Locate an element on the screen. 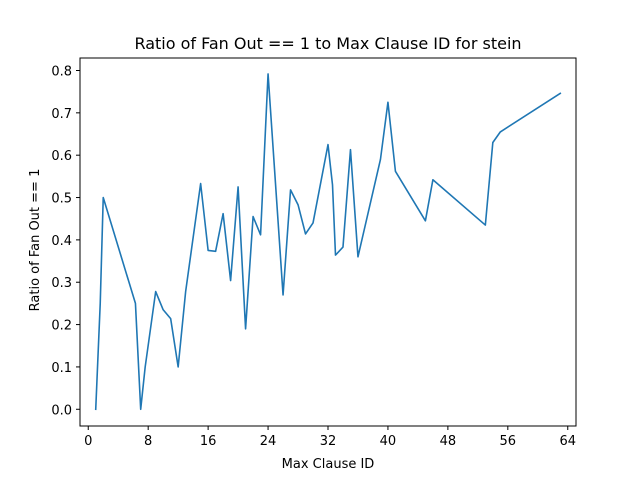 This screenshot has height=480, width=640. x-tick-label-8: 8 is located at coordinates (148, 441).